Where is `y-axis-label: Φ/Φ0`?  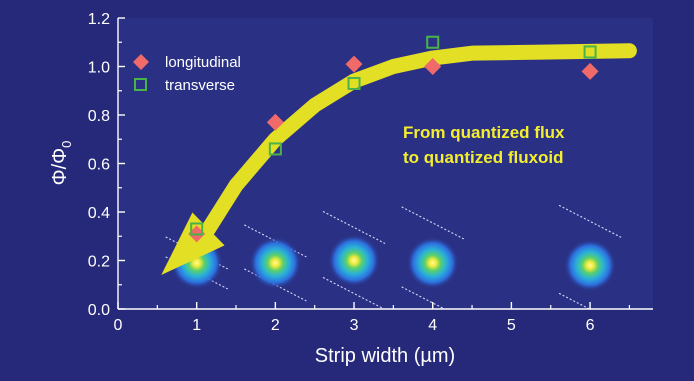
y-axis-label: Φ/Φ0 is located at coordinates (61, 163).